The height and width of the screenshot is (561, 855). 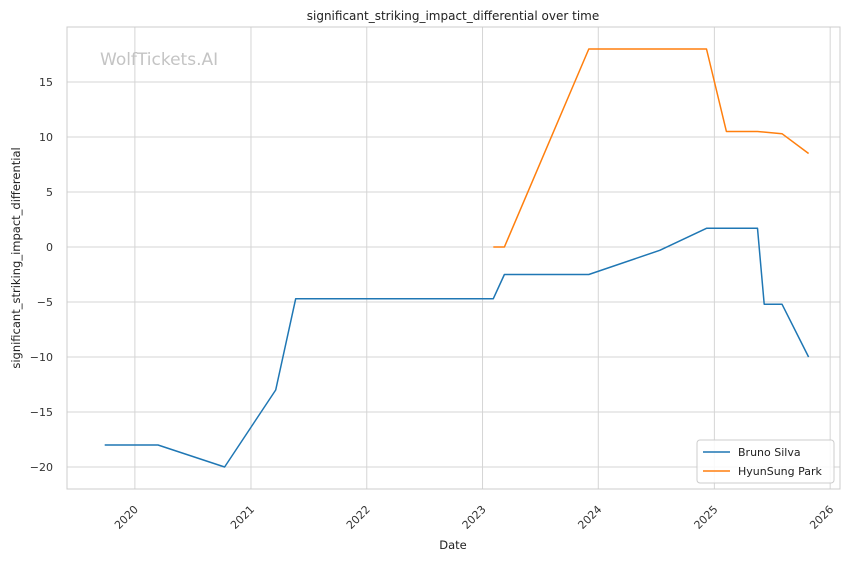 What do you see at coordinates (589, 517) in the screenshot?
I see `x-tick-label: 2024` at bounding box center [589, 517].